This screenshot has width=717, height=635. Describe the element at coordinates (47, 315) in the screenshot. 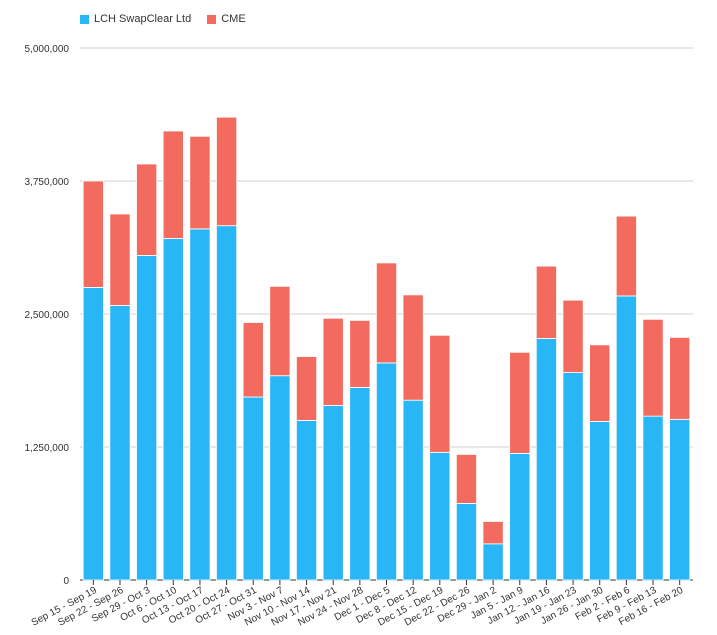

I see `y-tick-label: 2,500,000` at that location.